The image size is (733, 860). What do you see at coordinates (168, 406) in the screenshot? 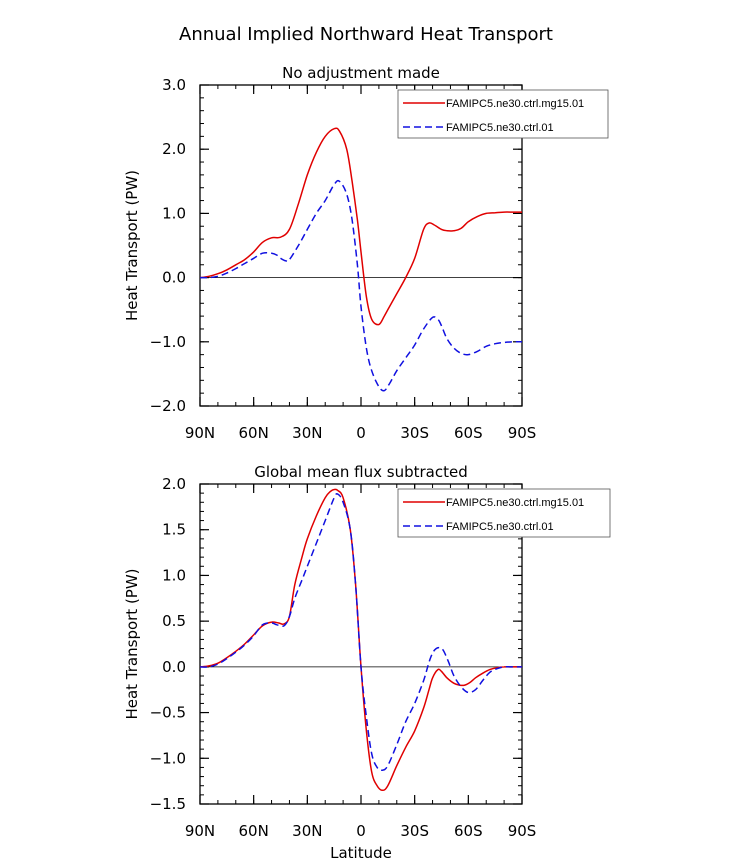
I see `y-tick-label: −2.0` at bounding box center [168, 406].